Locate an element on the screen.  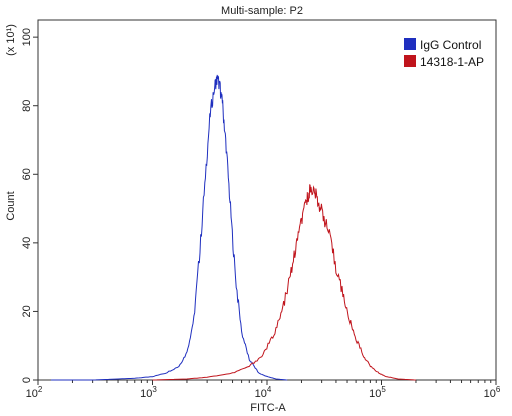
legend-swatch-igg-control is located at coordinates (410, 44).